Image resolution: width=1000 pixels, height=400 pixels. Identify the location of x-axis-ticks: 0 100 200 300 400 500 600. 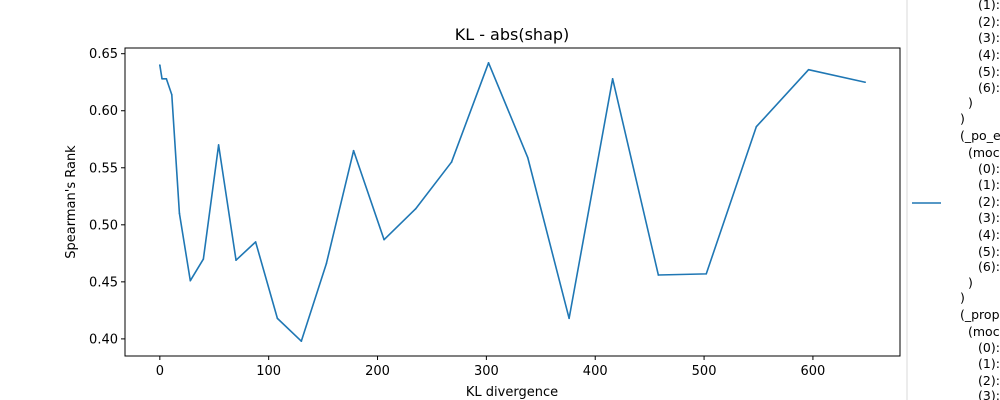
(491, 367).